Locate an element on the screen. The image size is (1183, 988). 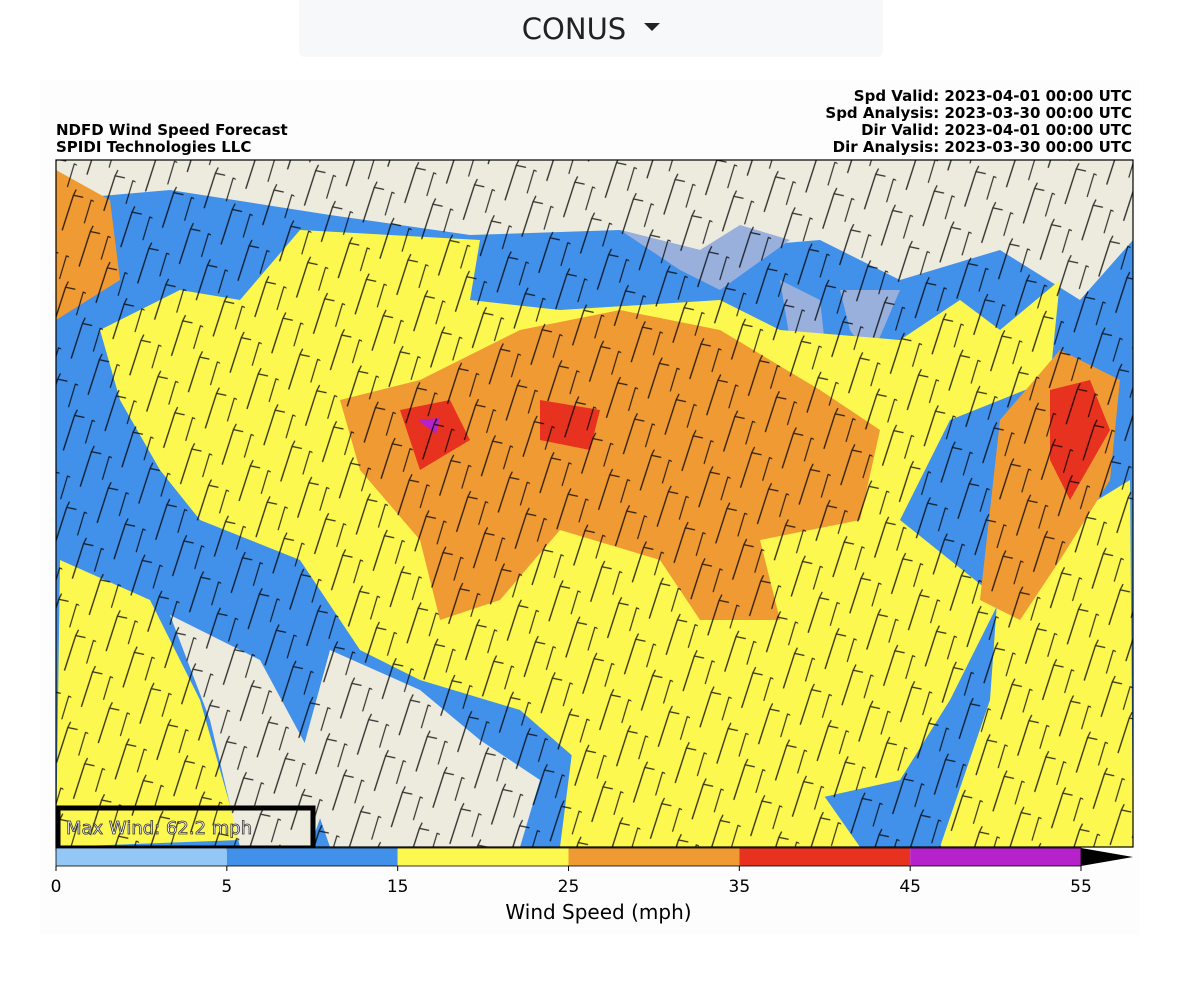
colorbar-label: Wind Speed (mph) is located at coordinates (598, 912).